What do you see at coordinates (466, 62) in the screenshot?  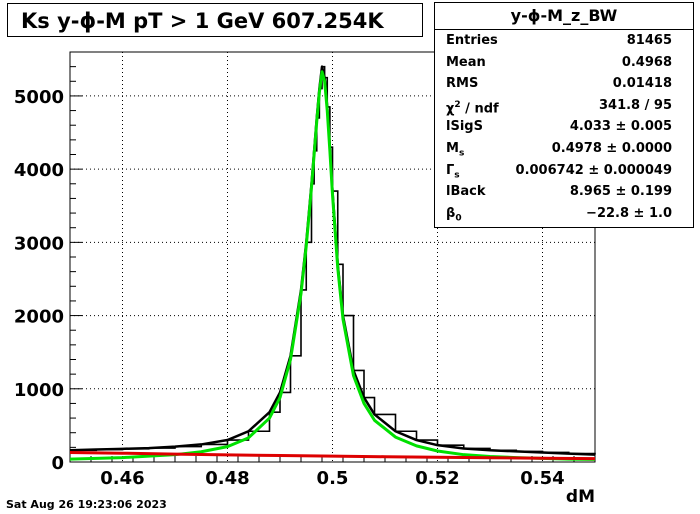 I see `stats-key: Mean` at bounding box center [466, 62].